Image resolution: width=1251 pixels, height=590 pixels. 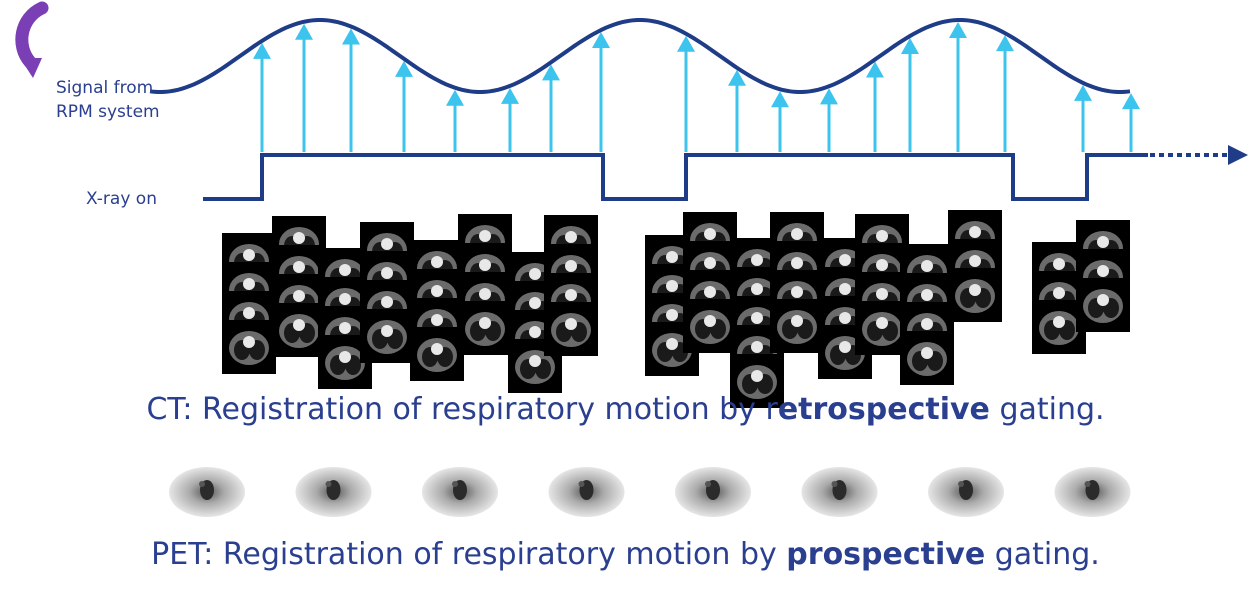 What do you see at coordinates (121, 199) in the screenshot?
I see `xray-label: X-ray on` at bounding box center [121, 199].